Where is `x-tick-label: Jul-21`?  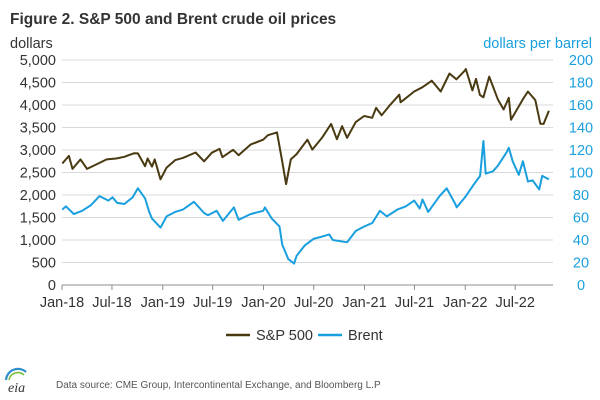
x-tick-label: Jul-21 is located at coordinates (415, 303).